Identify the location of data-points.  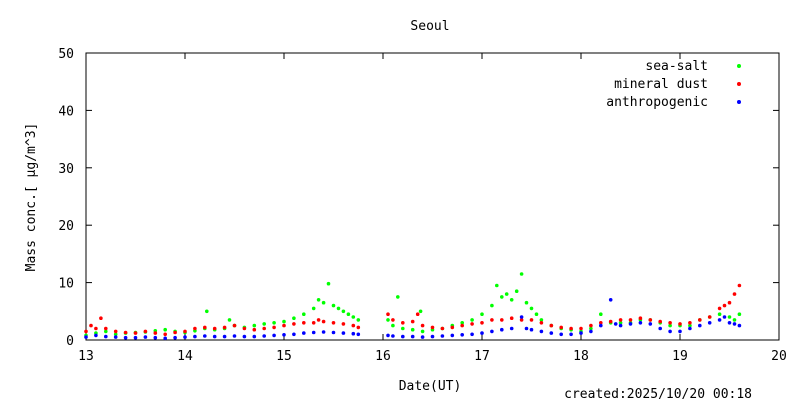
(413, 306).